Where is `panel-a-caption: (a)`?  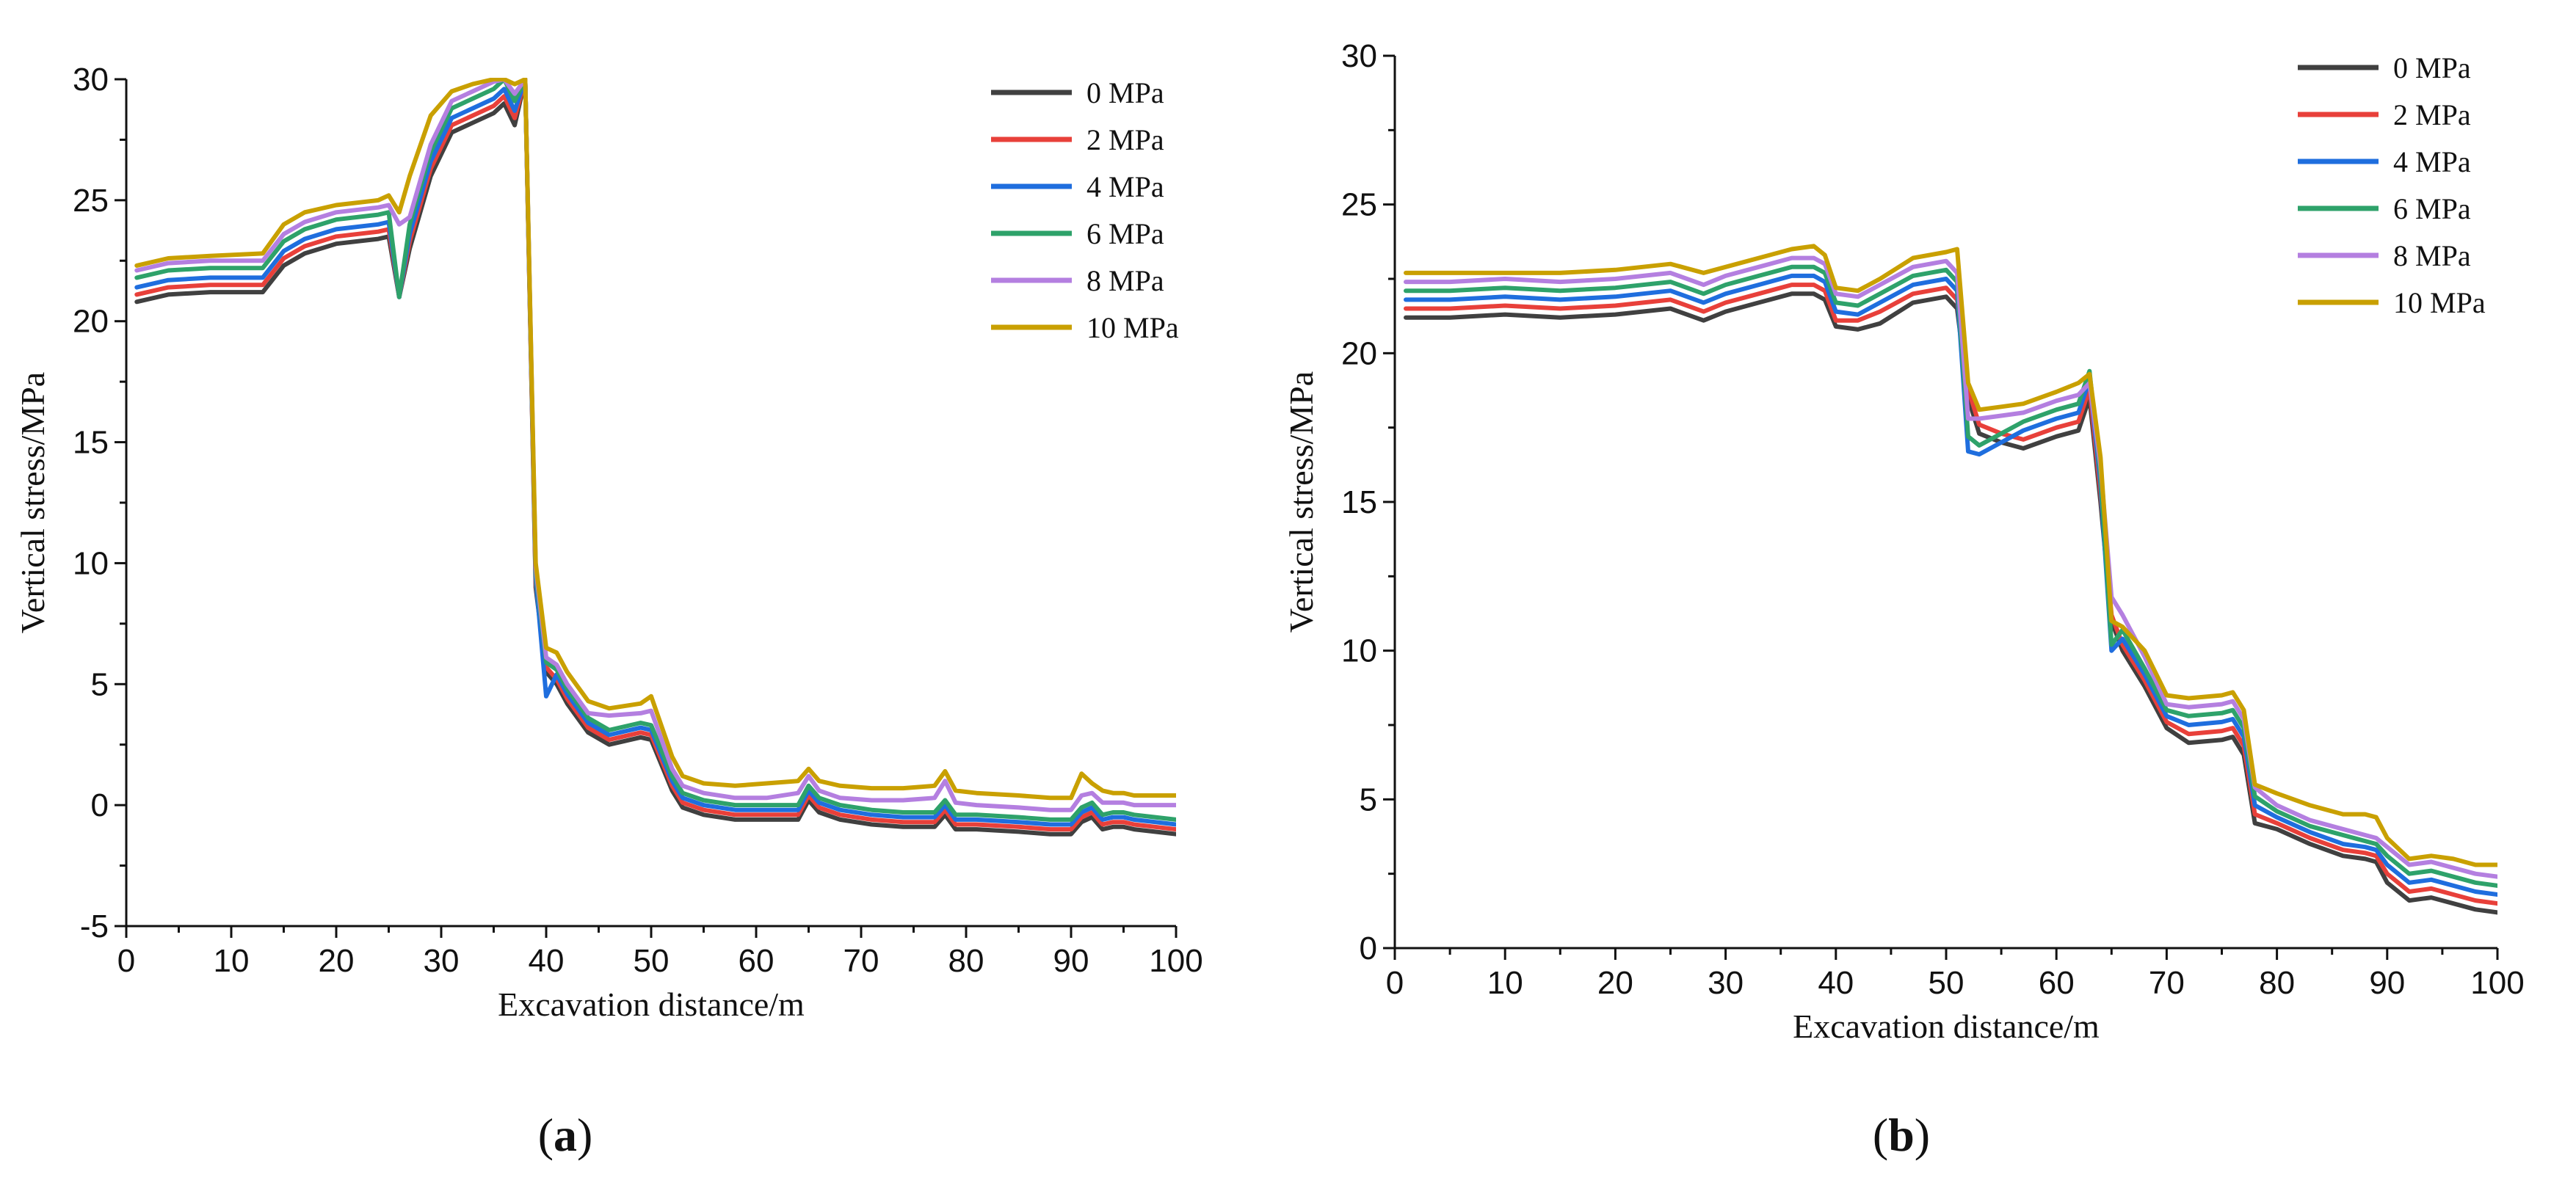 panel-a-caption: (a) is located at coordinates (565, 1135).